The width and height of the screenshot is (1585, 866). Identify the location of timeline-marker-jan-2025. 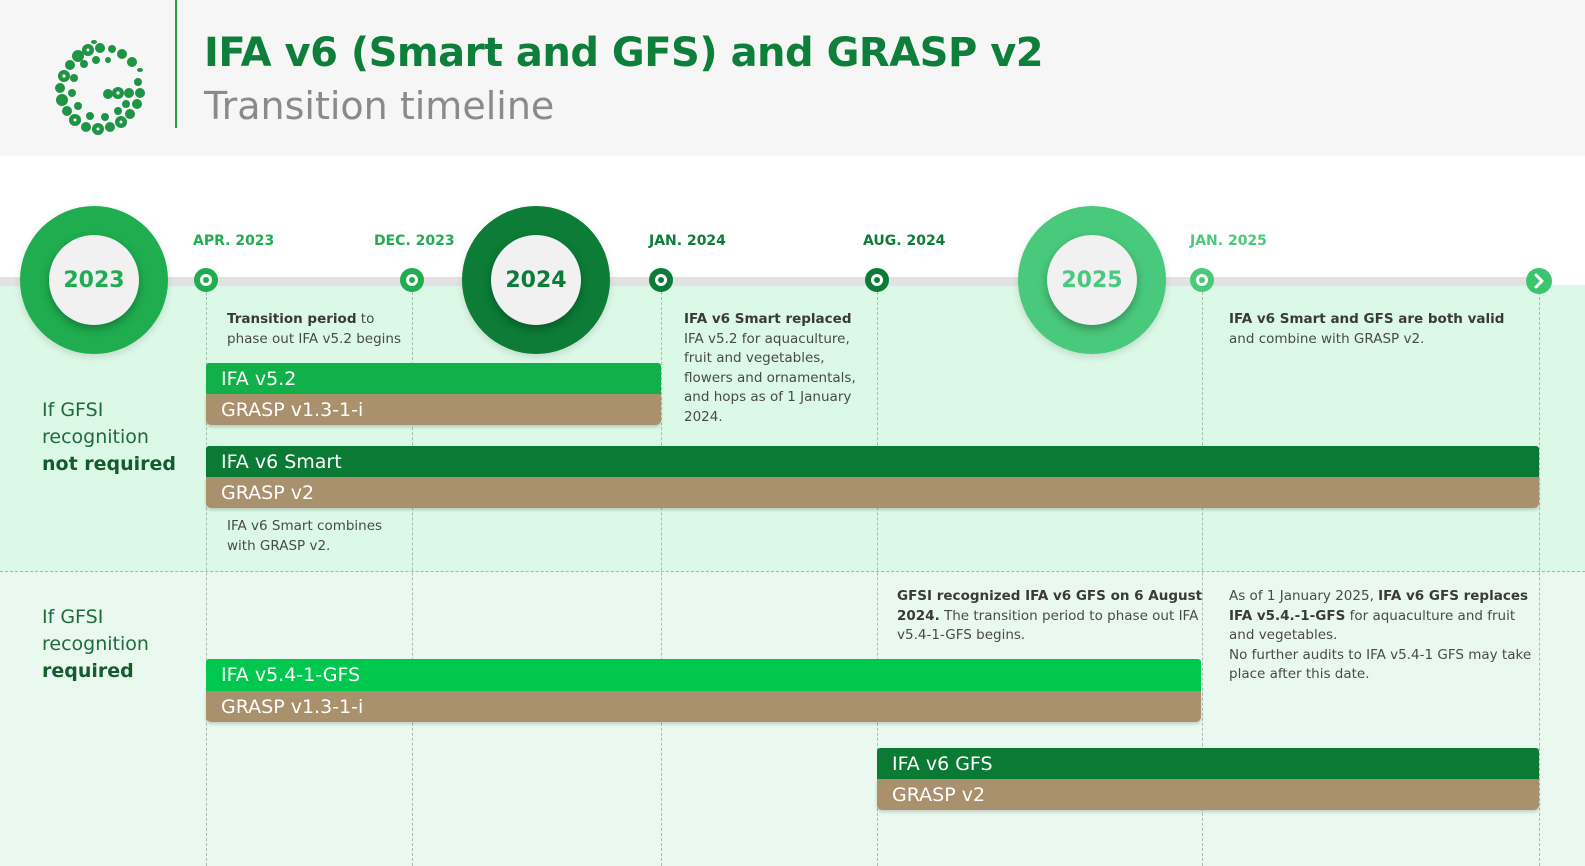
(1202, 280).